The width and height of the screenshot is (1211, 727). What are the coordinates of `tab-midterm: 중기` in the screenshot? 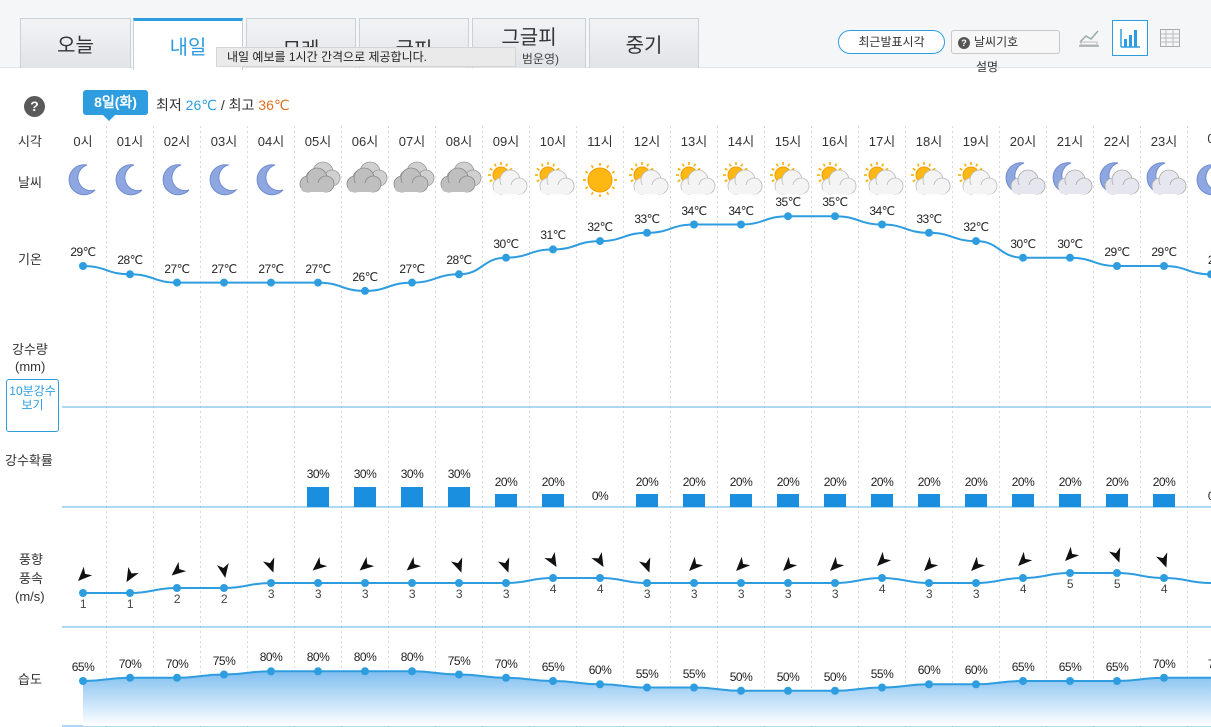 It's located at (644, 43).